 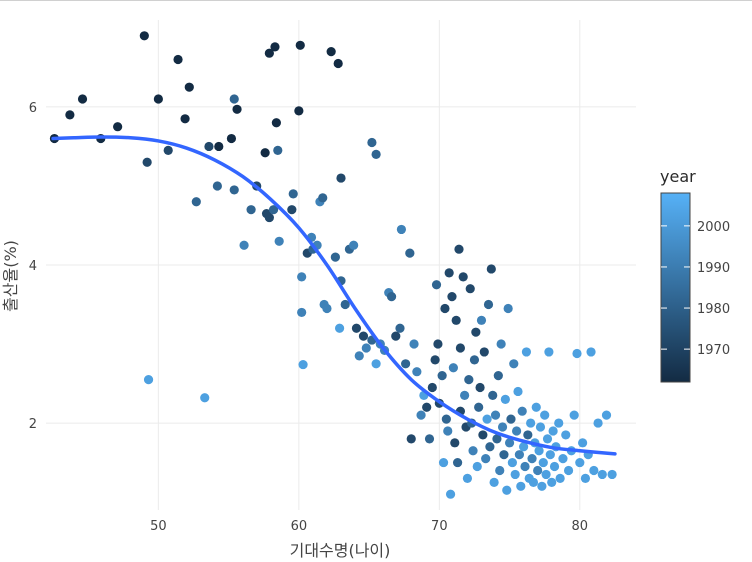 I want to click on legend-tick-label: 1980, so click(x=713, y=309).